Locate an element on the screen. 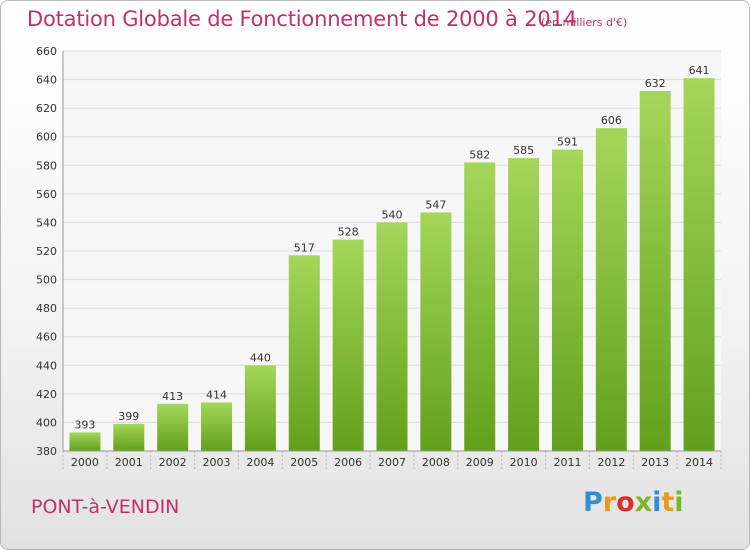 This screenshot has width=750, height=550. y-tick-label: 640 is located at coordinates (46, 80).